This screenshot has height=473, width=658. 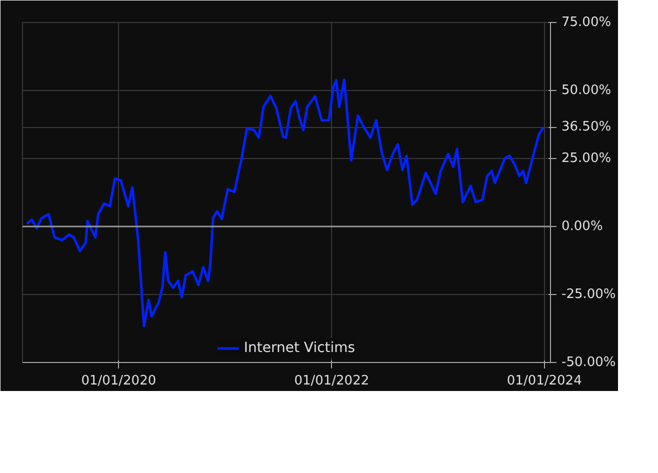 I want to click on y-tick-label: 25.00%, so click(x=587, y=158).